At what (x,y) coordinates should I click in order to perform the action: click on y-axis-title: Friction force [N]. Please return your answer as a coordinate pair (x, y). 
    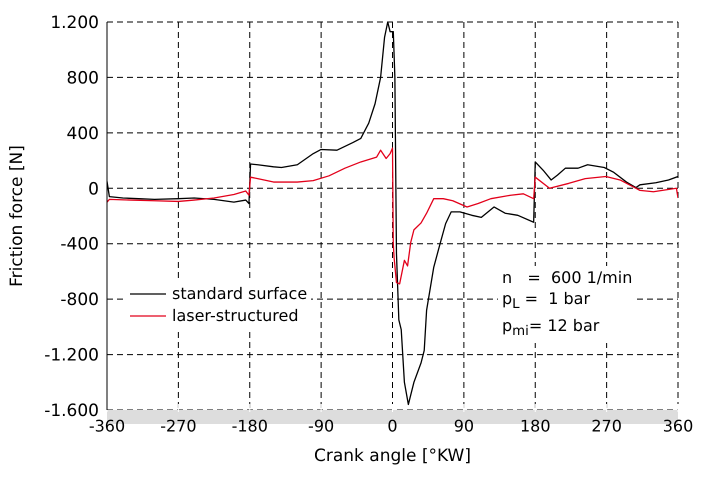
    Looking at the image, I should click on (17, 216).